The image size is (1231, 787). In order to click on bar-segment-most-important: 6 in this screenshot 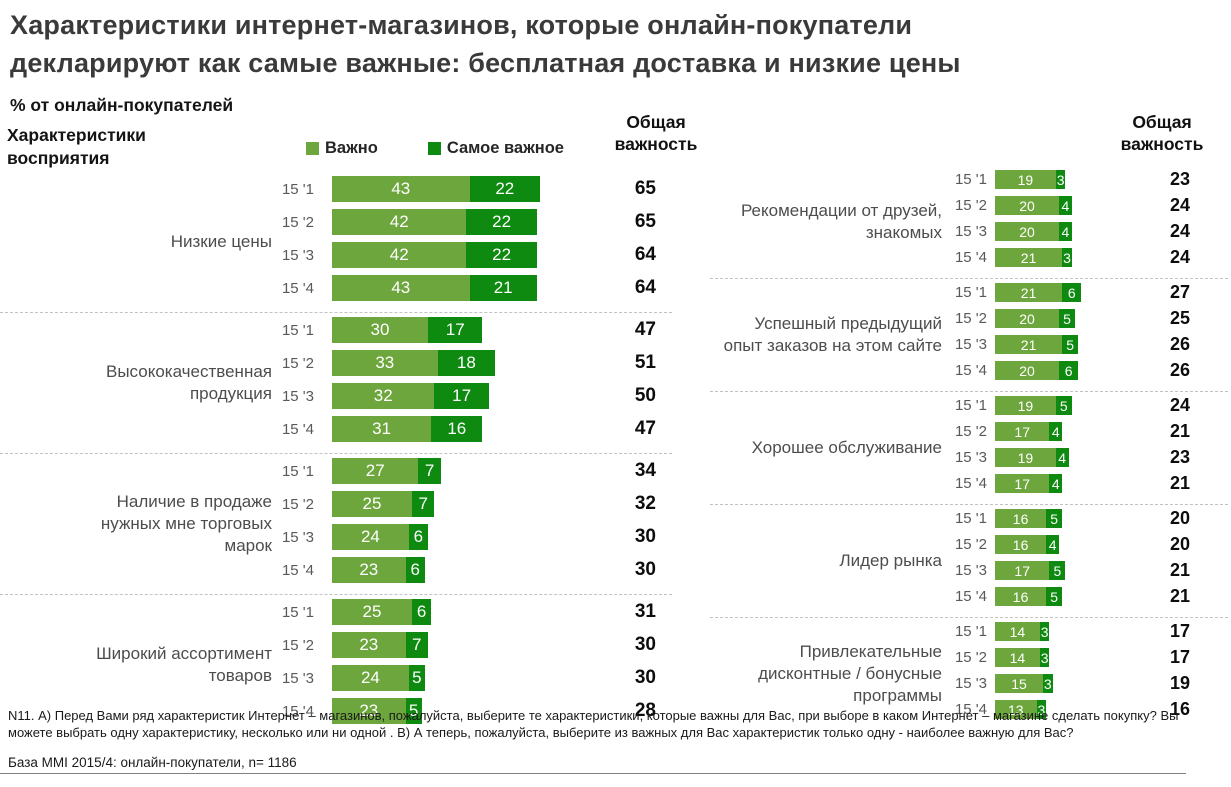, I will do `click(418, 537)`.